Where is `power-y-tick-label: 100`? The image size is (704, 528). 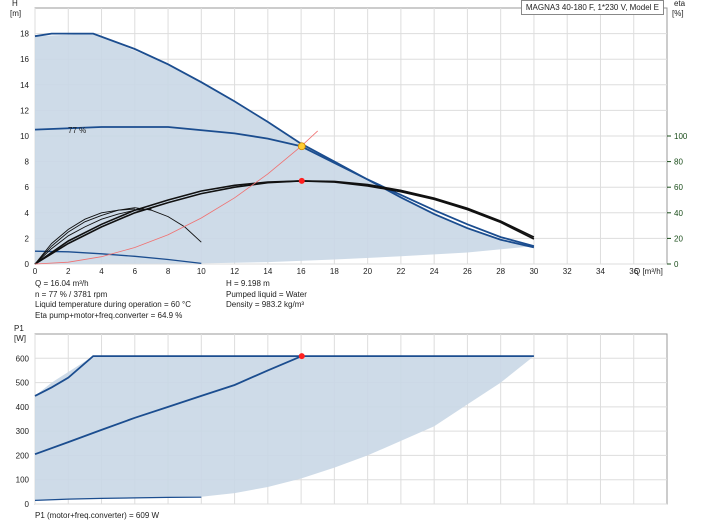 power-y-tick-label: 100 is located at coordinates (23, 480).